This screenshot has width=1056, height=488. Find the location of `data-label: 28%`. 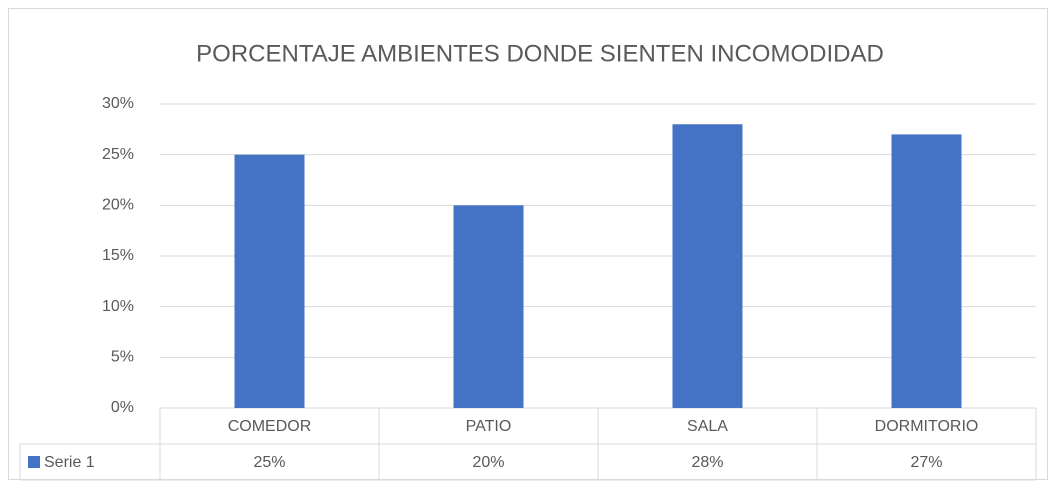

data-label: 28% is located at coordinates (707, 462).